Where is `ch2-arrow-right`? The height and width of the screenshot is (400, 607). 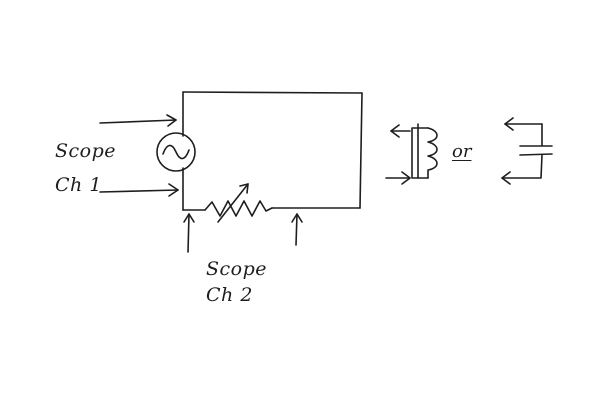 ch2-arrow-right is located at coordinates (296, 229).